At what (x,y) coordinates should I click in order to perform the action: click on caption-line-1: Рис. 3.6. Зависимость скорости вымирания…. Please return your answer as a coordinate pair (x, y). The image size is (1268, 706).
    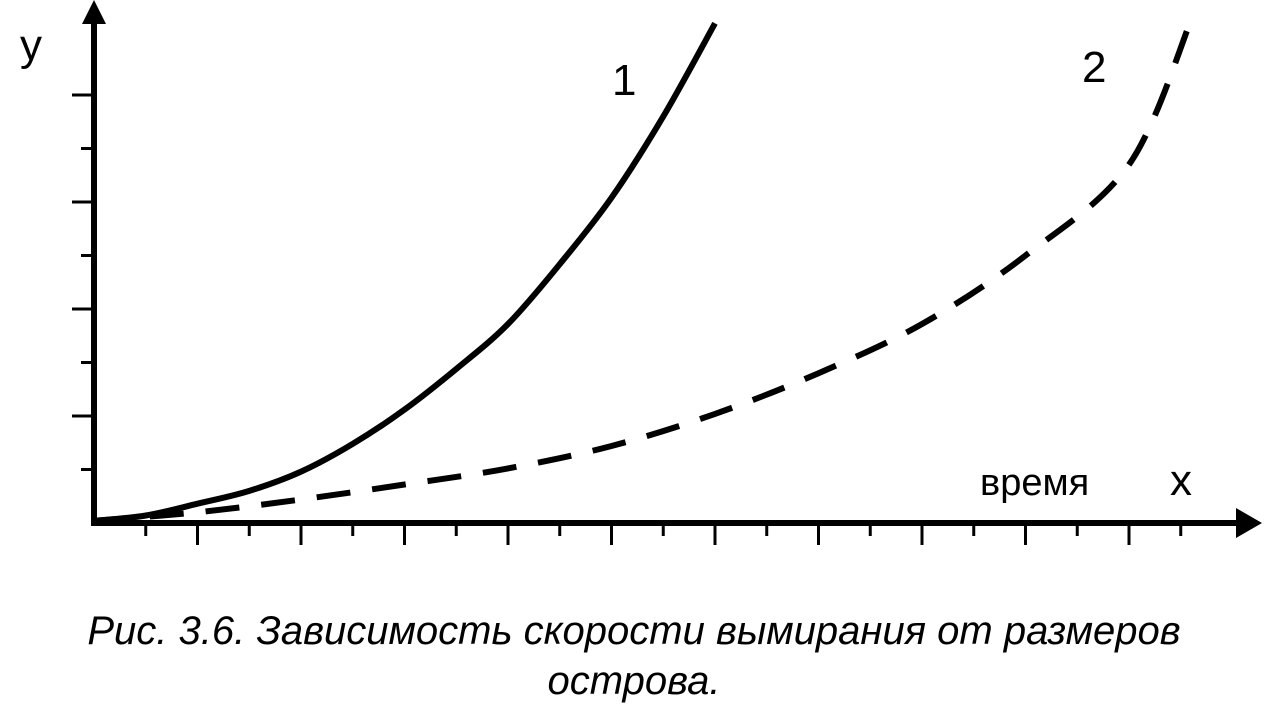
    Looking at the image, I should click on (634, 631).